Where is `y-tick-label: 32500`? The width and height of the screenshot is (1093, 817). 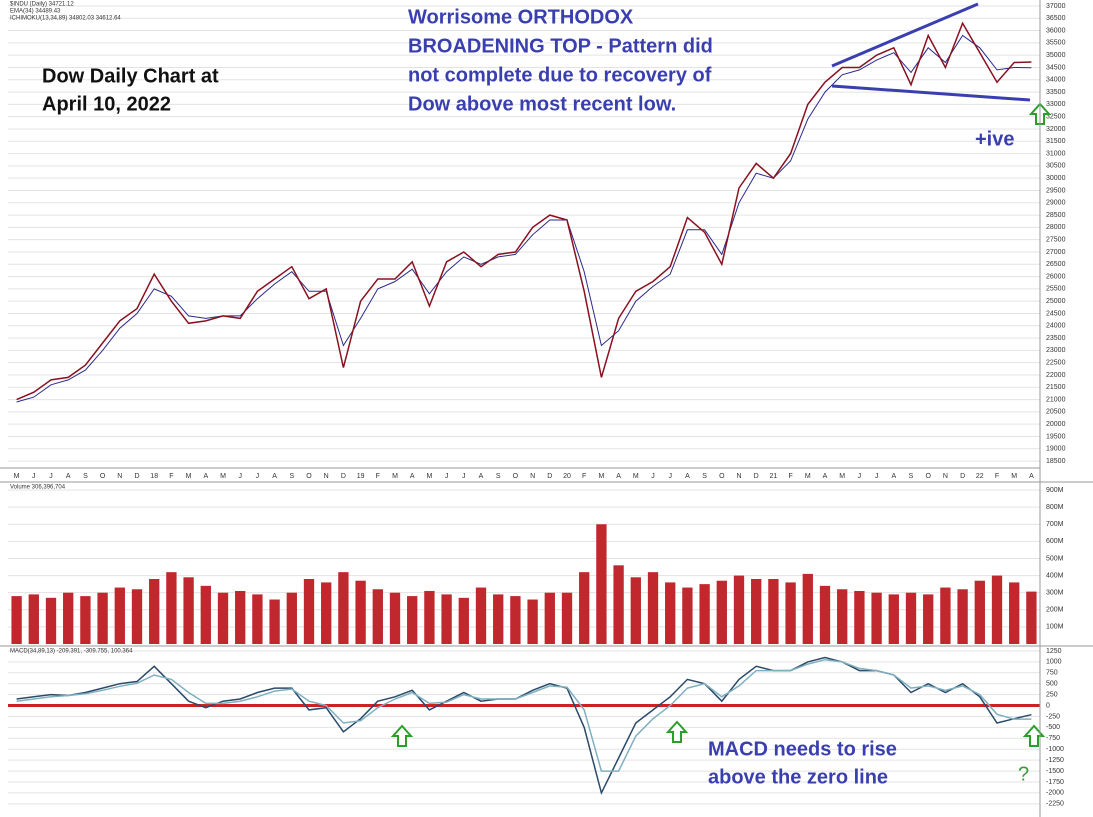 y-tick-label: 32500 is located at coordinates (1056, 117).